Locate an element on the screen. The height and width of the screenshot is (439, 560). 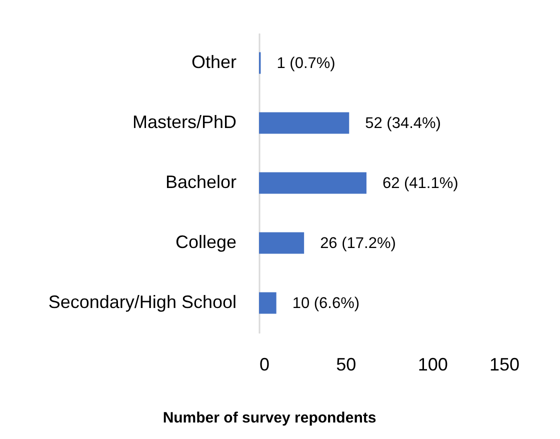
y-tick-label: Masters/PhD is located at coordinates (184, 122).